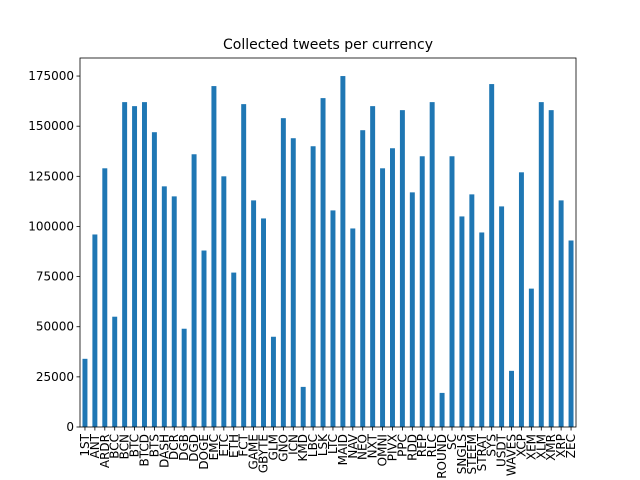 Image resolution: width=640 pixels, height=480 pixels. What do you see at coordinates (472, 454) in the screenshot?
I see `x-tick-label: STEEM` at bounding box center [472, 454].